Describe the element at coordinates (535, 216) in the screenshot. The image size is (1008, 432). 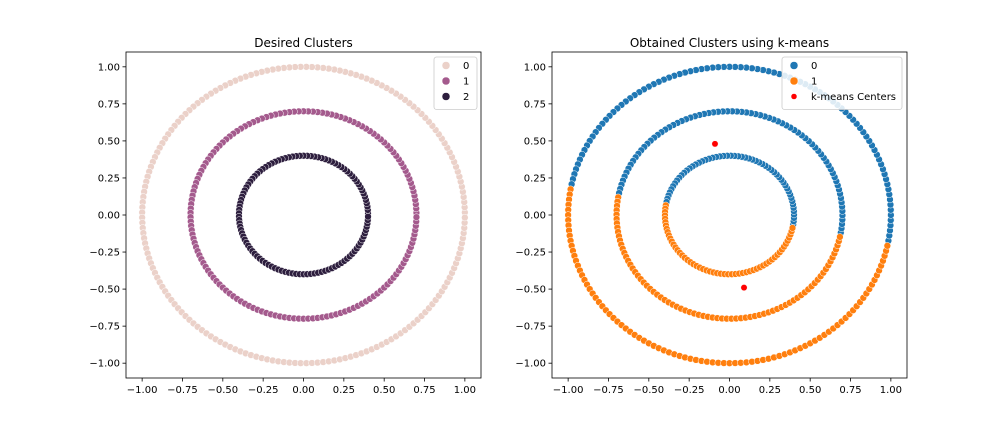
I see `right-chart-ytick-label: 0.00` at that location.